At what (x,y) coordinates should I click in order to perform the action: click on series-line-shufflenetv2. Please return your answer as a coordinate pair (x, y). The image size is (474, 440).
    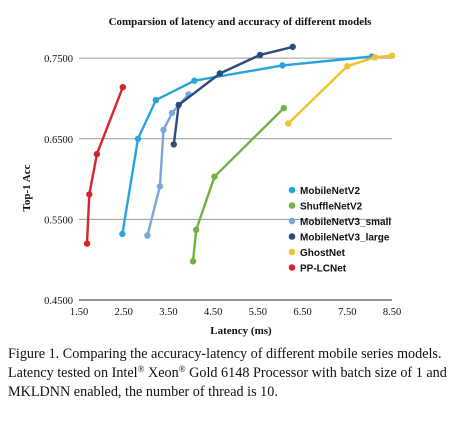
    Looking at the image, I should click on (238, 184).